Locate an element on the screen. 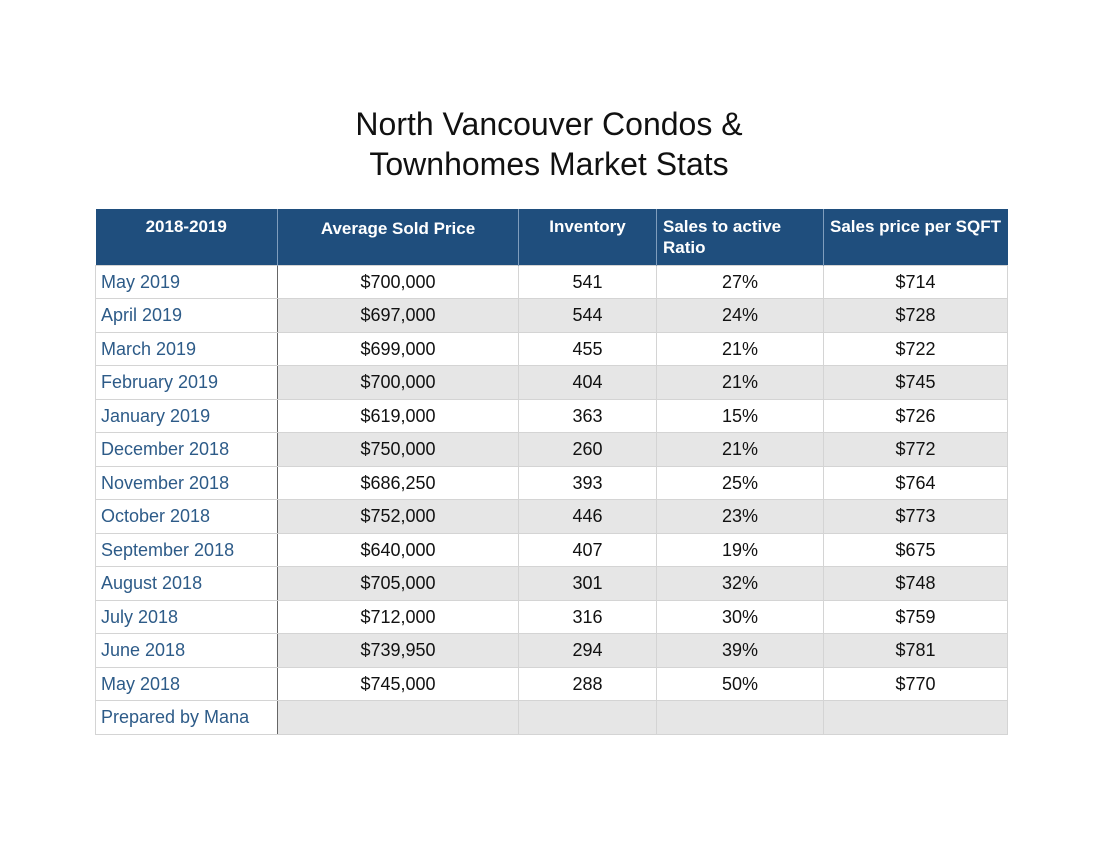 This screenshot has width=1098, height=854. table-row: July 2018 $712,000 316 30% $759 is located at coordinates (551, 616).